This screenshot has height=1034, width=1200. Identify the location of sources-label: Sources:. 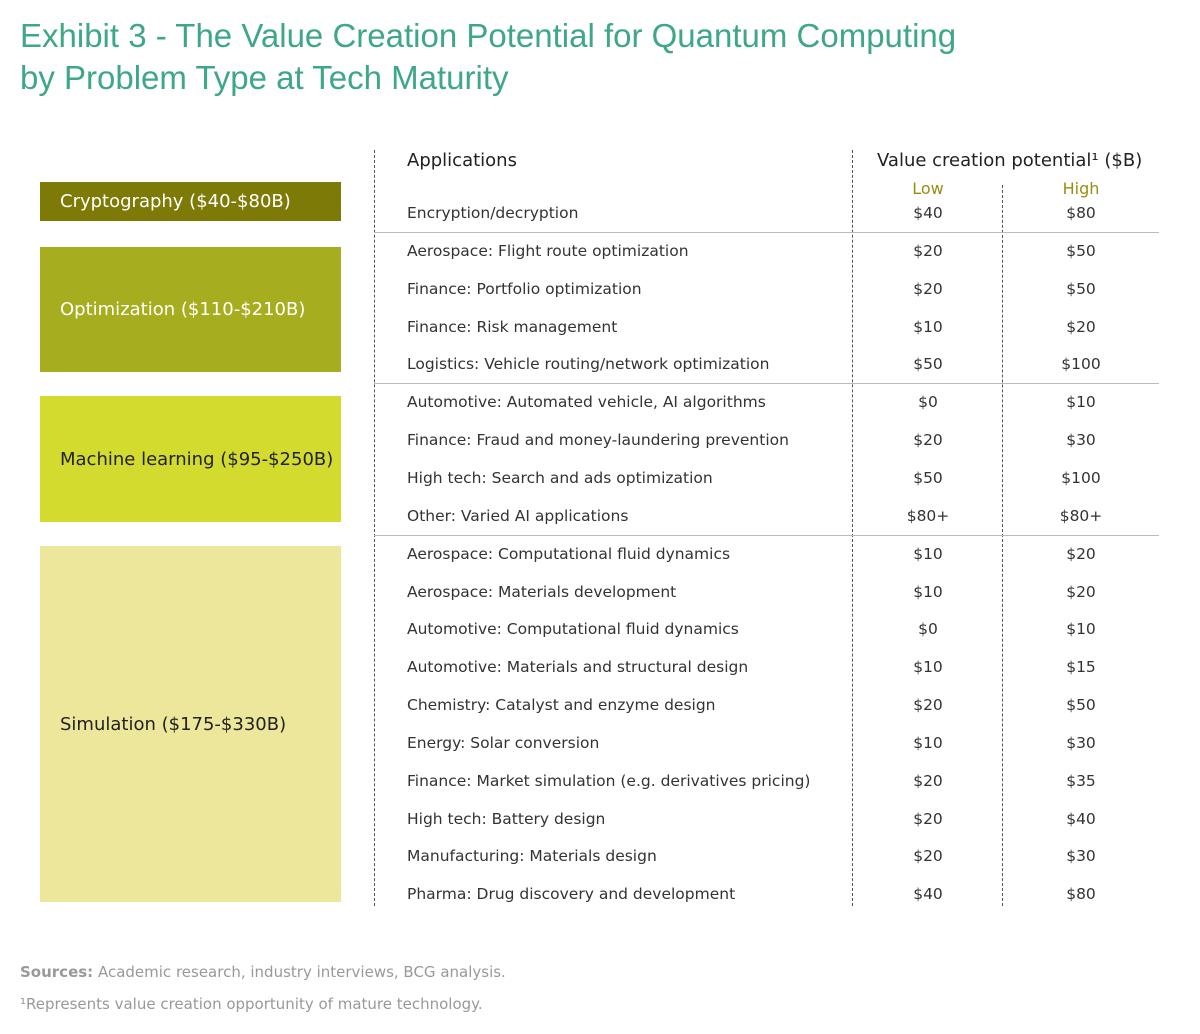
(57, 972).